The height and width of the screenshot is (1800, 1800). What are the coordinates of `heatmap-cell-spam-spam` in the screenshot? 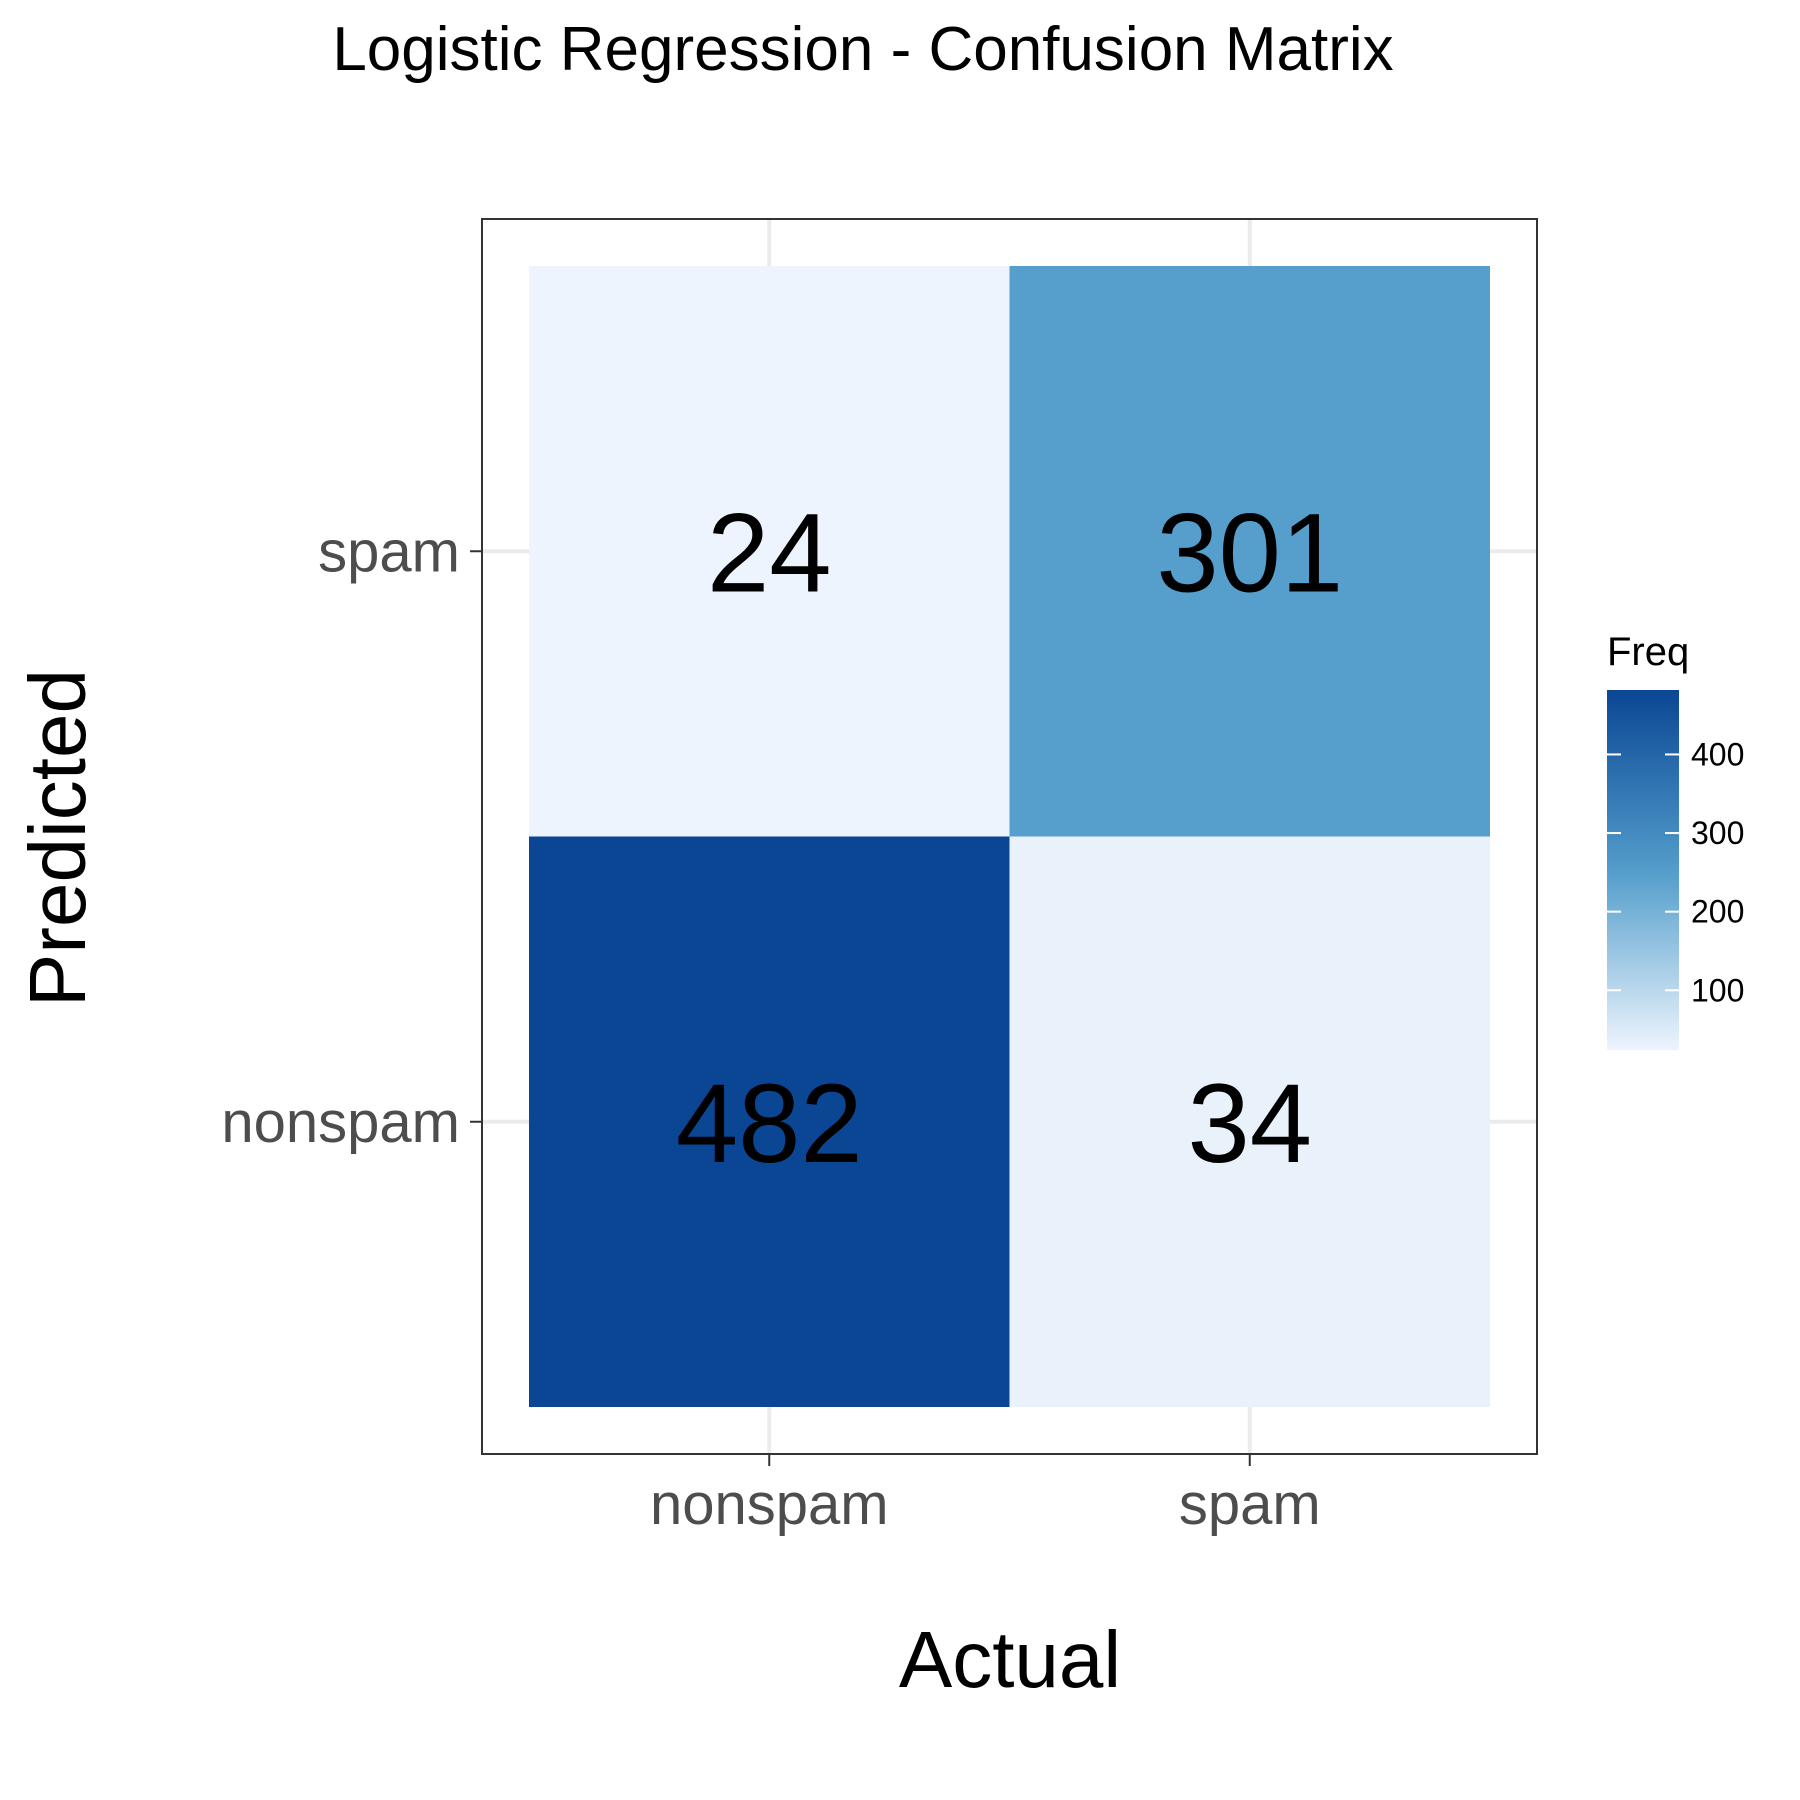 It's located at (1249, 551).